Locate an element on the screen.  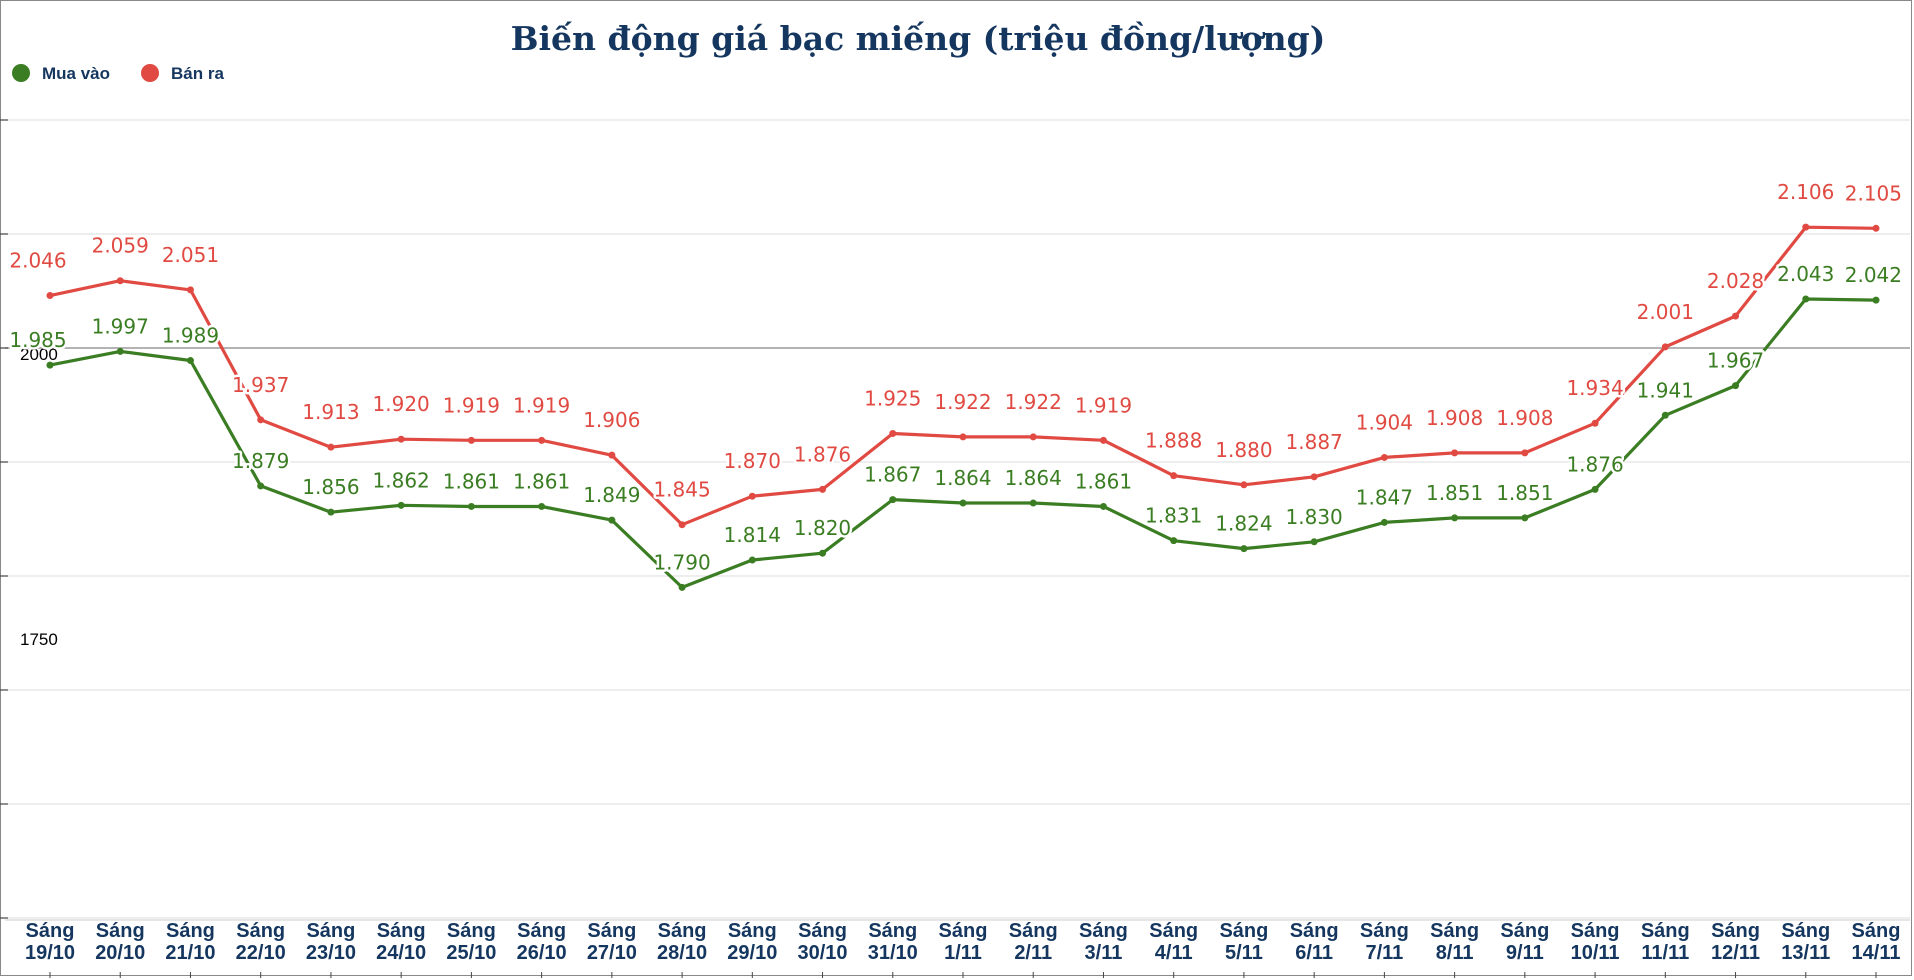
data-label: 1.906 is located at coordinates (611, 420).